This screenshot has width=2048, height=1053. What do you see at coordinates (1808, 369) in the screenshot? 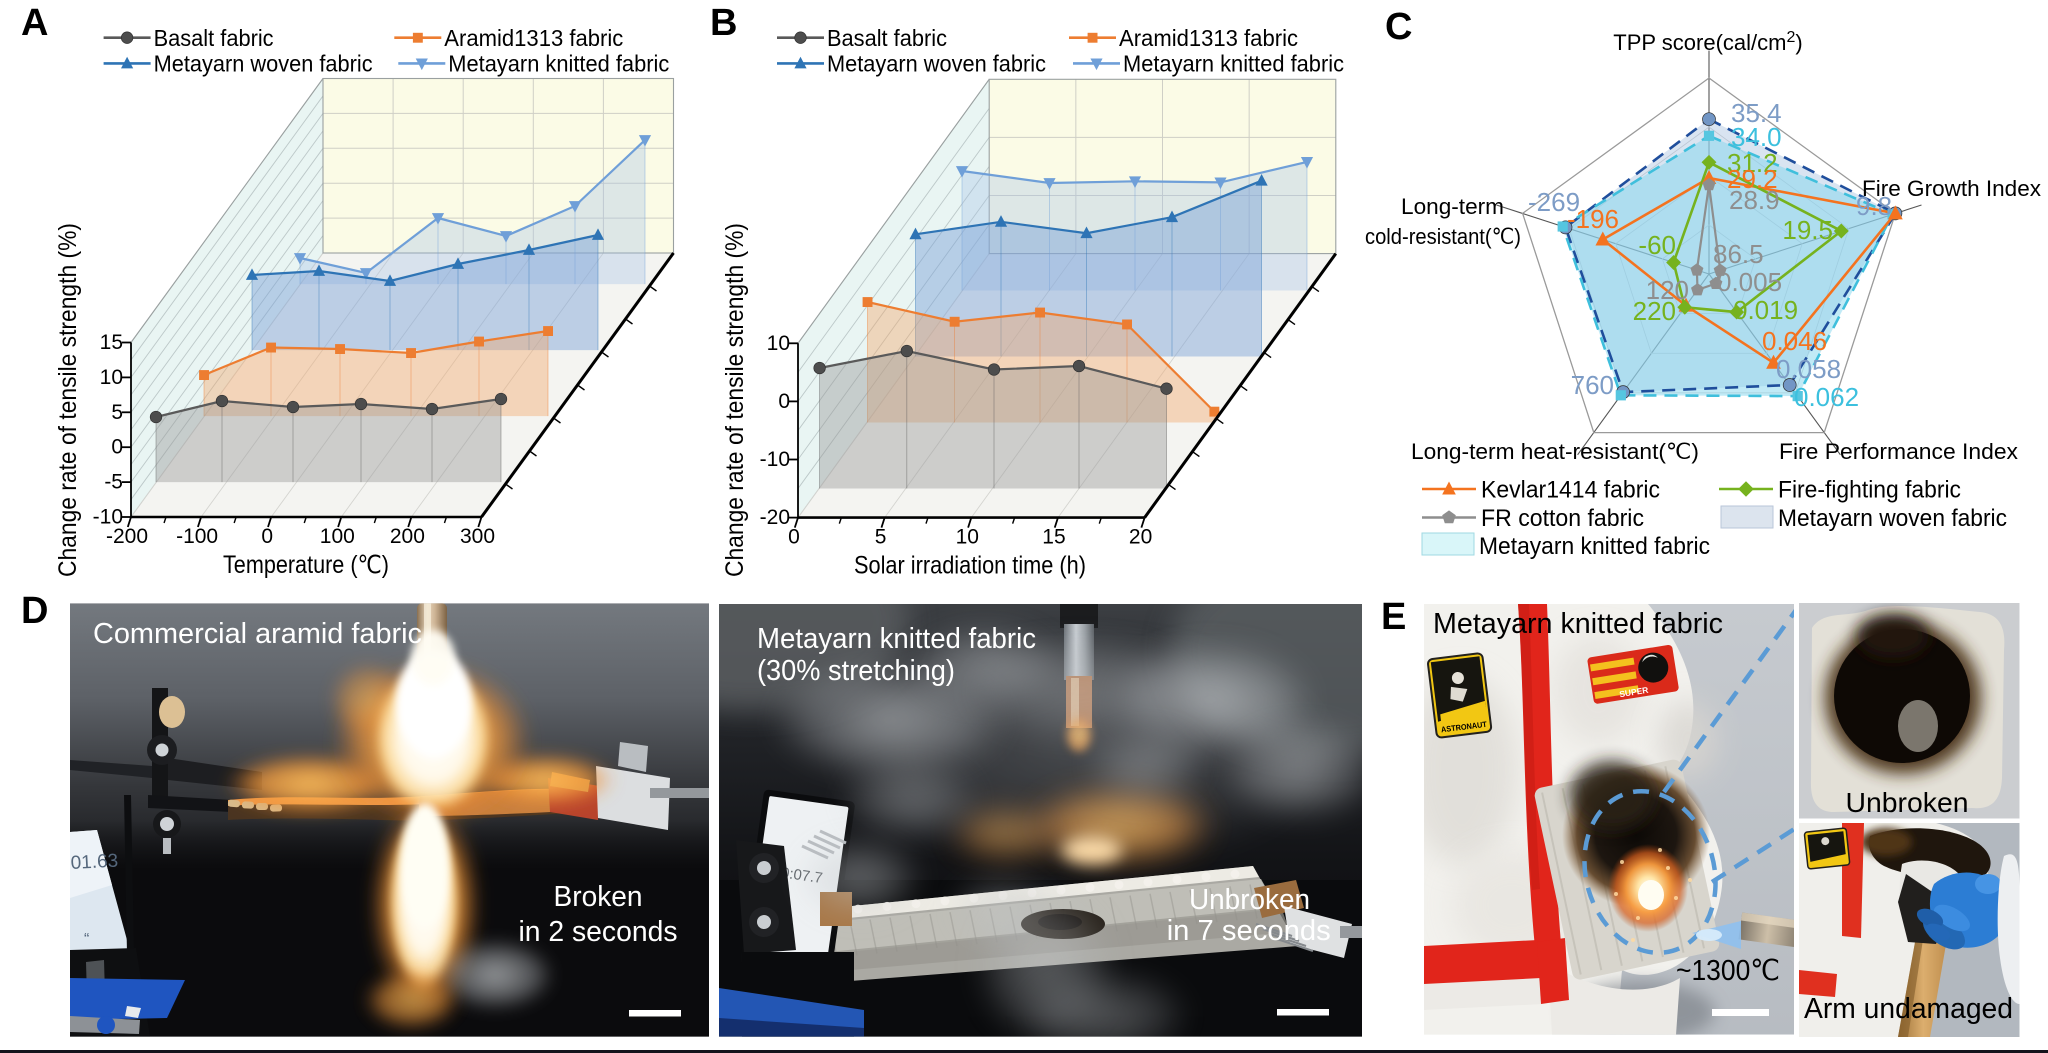
I see `svg-text: 0.058` at bounding box center [1808, 369].